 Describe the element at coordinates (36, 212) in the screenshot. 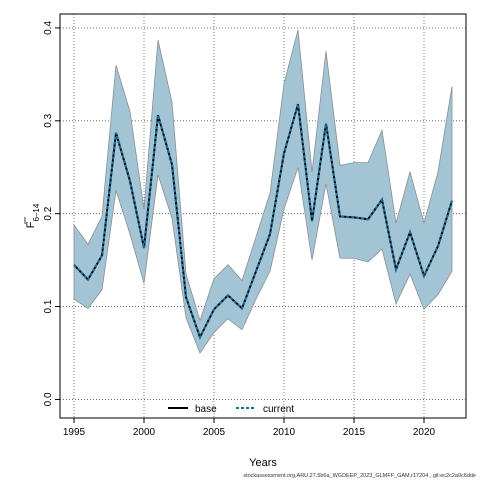

I see `y-axis-title-sub: 6–14` at that location.